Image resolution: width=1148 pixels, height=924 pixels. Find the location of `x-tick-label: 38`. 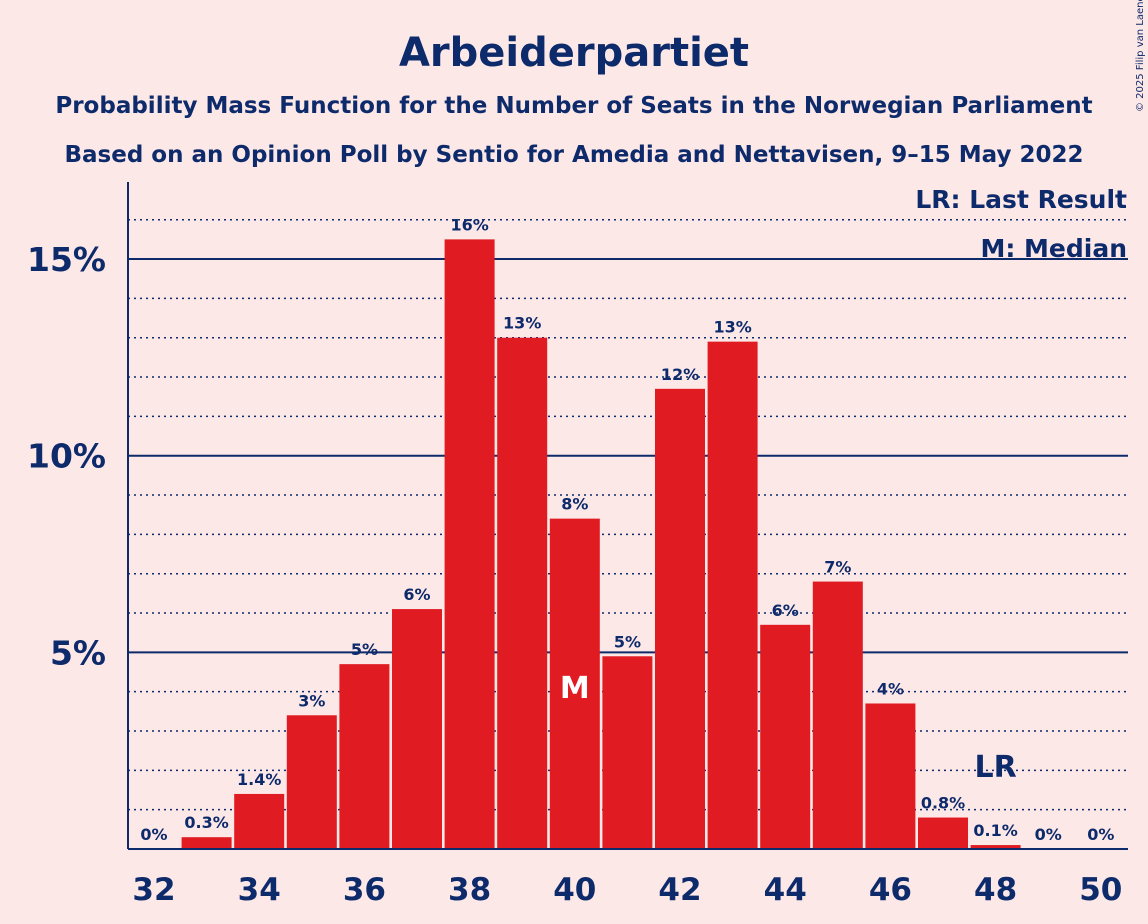

x-tick-label: 38 is located at coordinates (469, 890).